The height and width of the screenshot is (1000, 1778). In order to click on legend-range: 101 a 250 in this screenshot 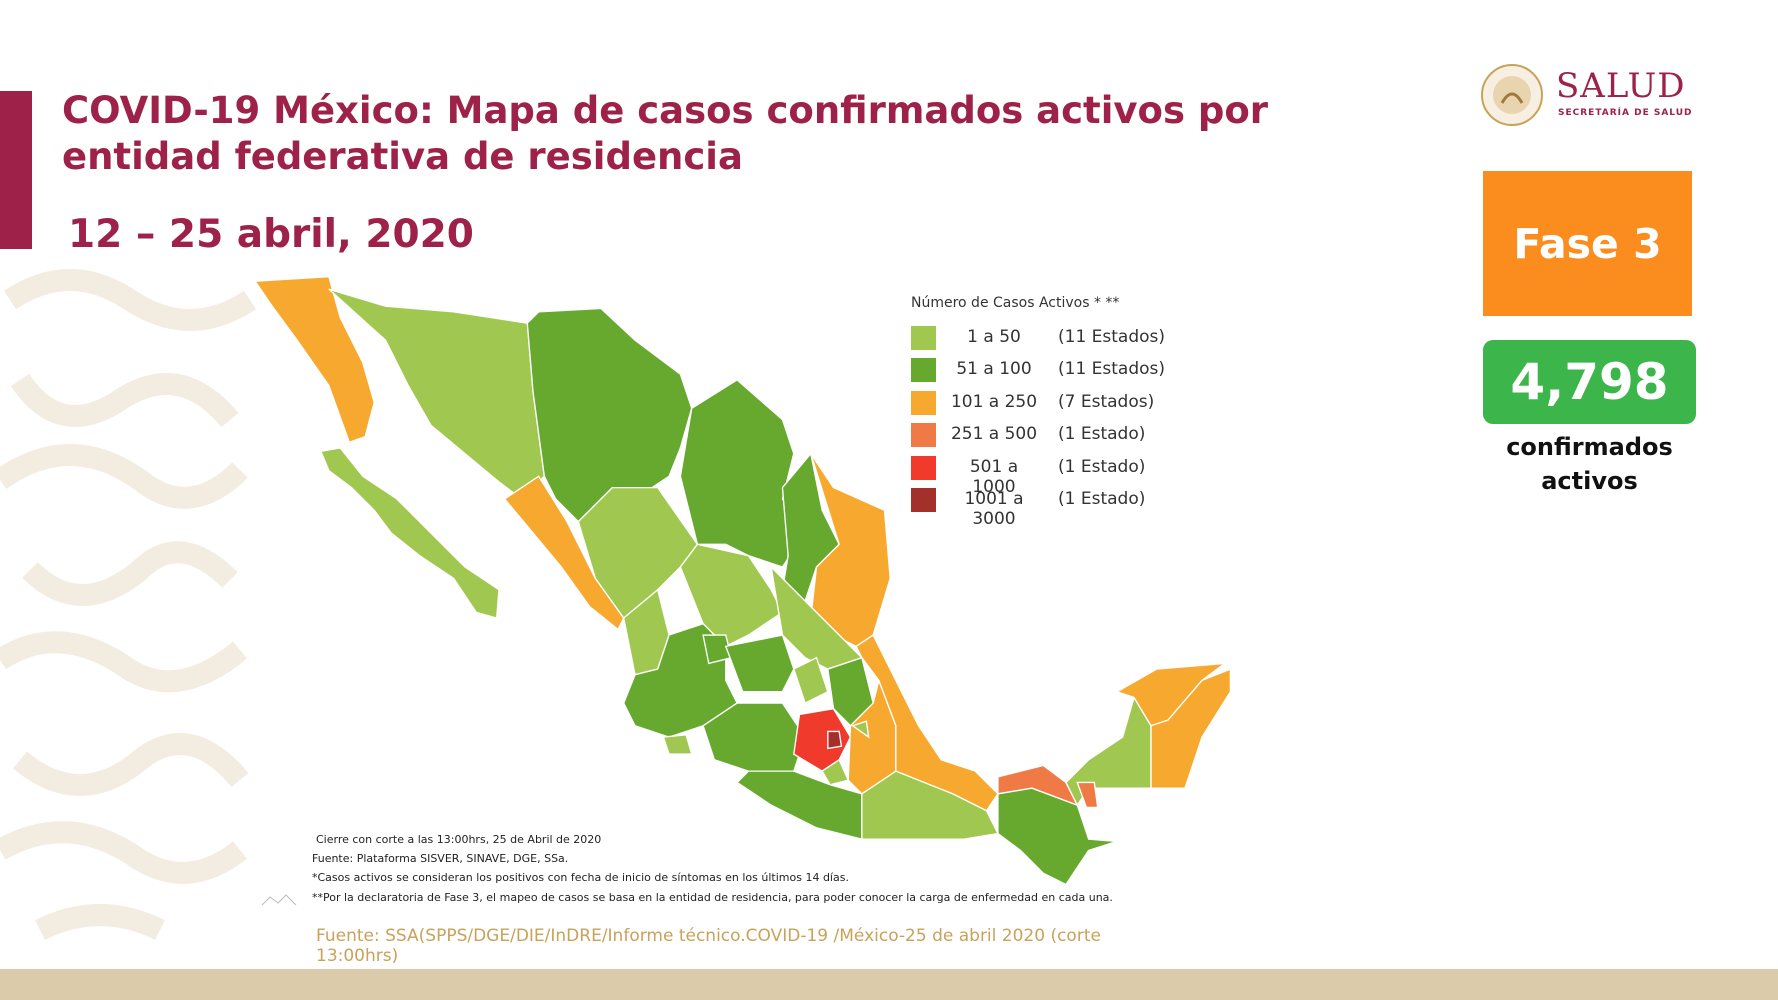, I will do `click(994, 401)`.